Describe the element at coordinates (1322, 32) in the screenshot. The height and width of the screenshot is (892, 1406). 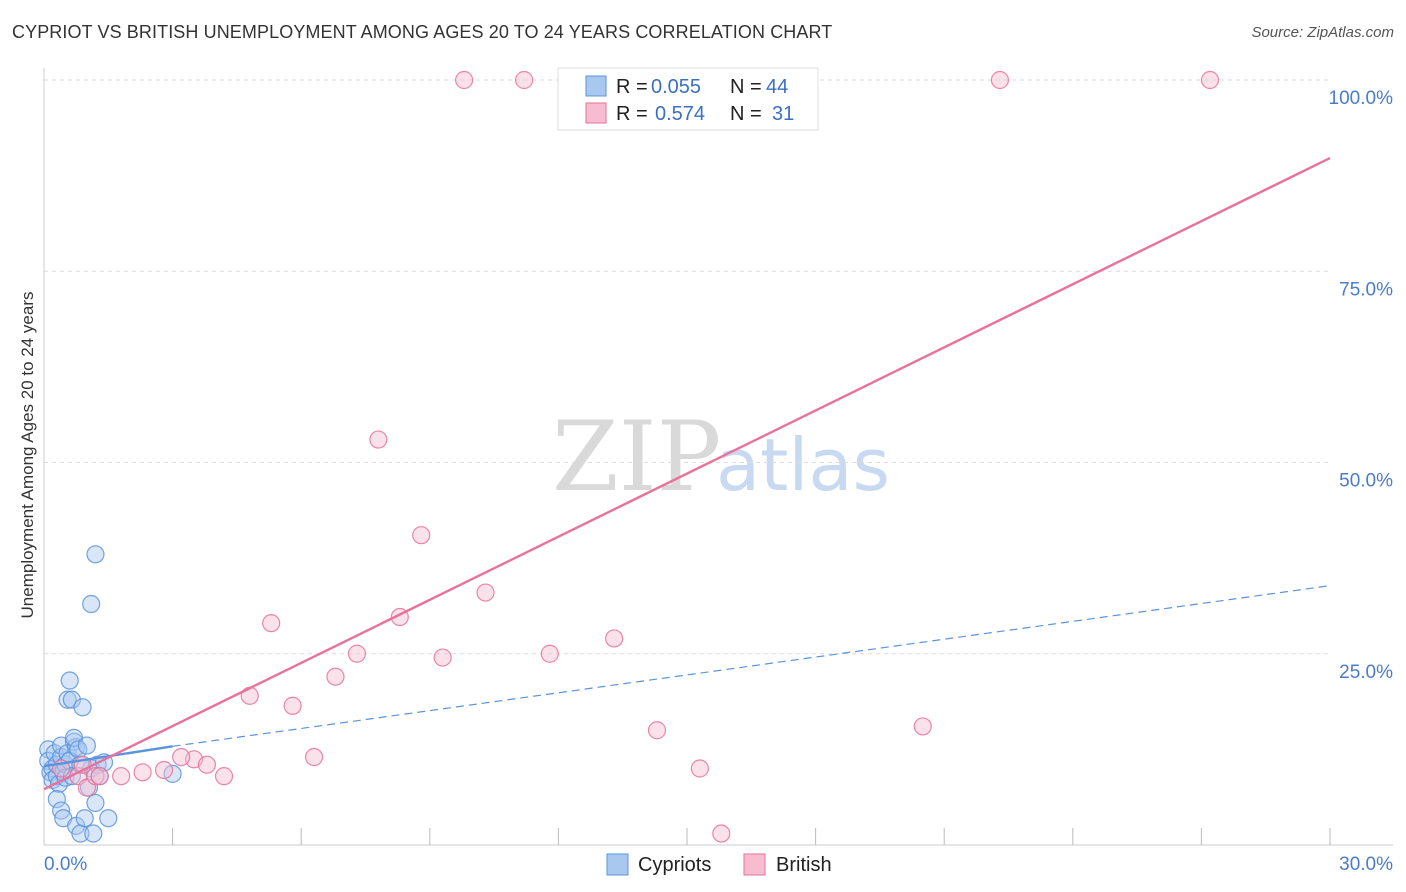
I see `source-label: Source: ZipAtlas.com` at that location.